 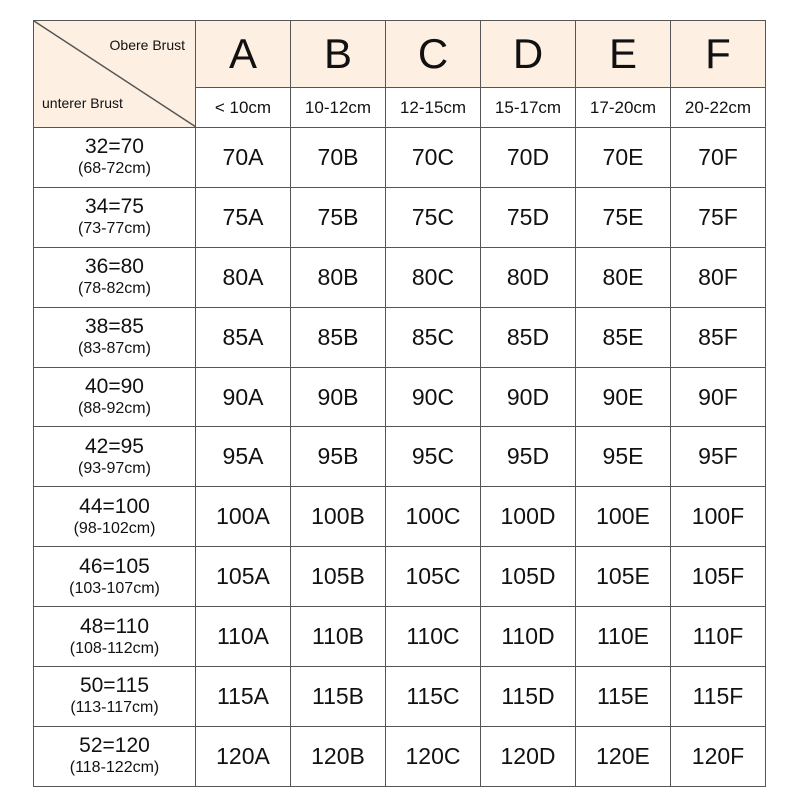 I want to click on band-size: 50=115, so click(x=114, y=686).